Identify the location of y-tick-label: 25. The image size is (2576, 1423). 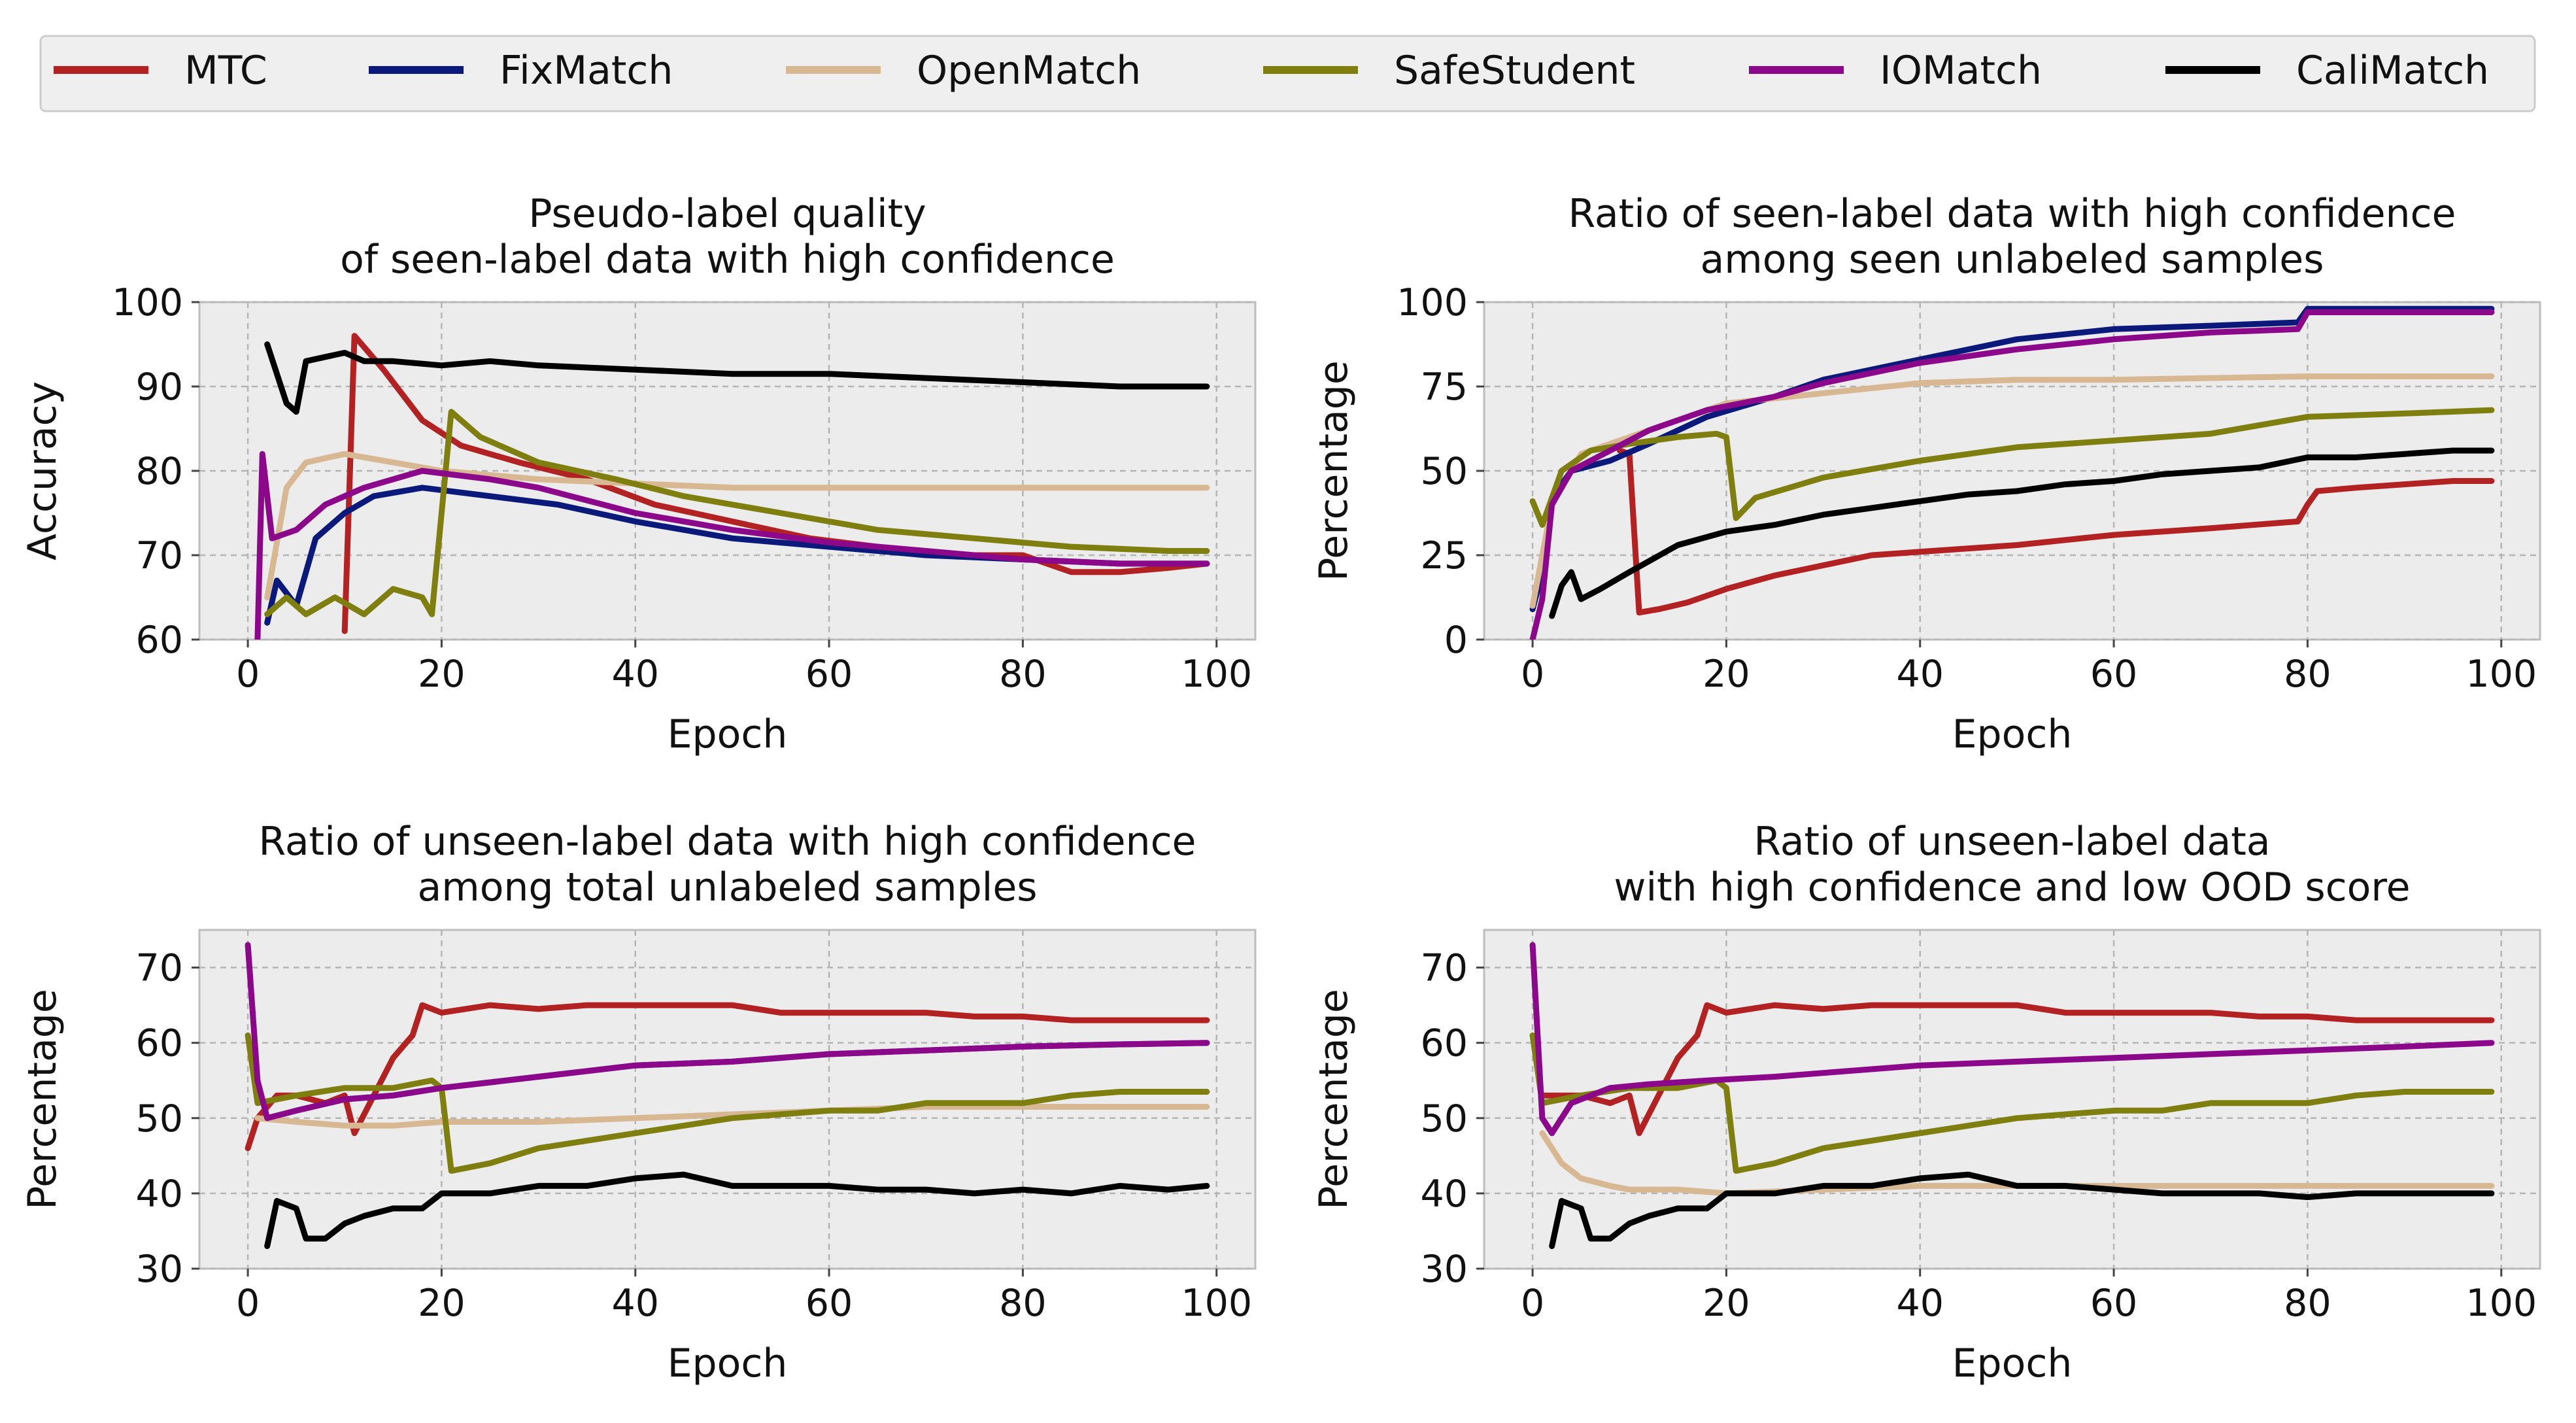
(1444, 555).